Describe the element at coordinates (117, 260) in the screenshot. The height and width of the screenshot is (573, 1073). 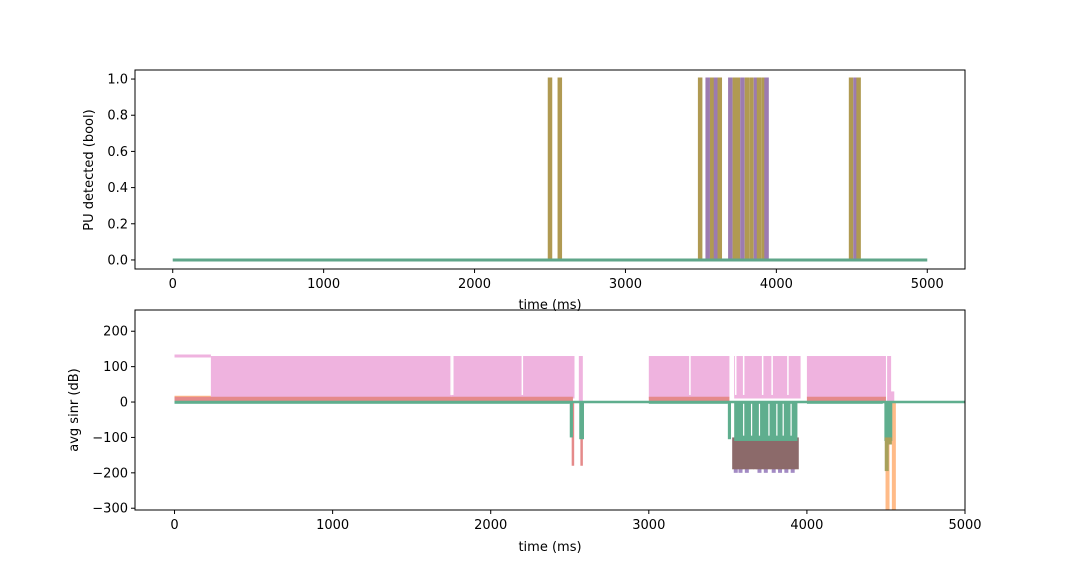
I see `top-y-tick-label: 0.0` at that location.